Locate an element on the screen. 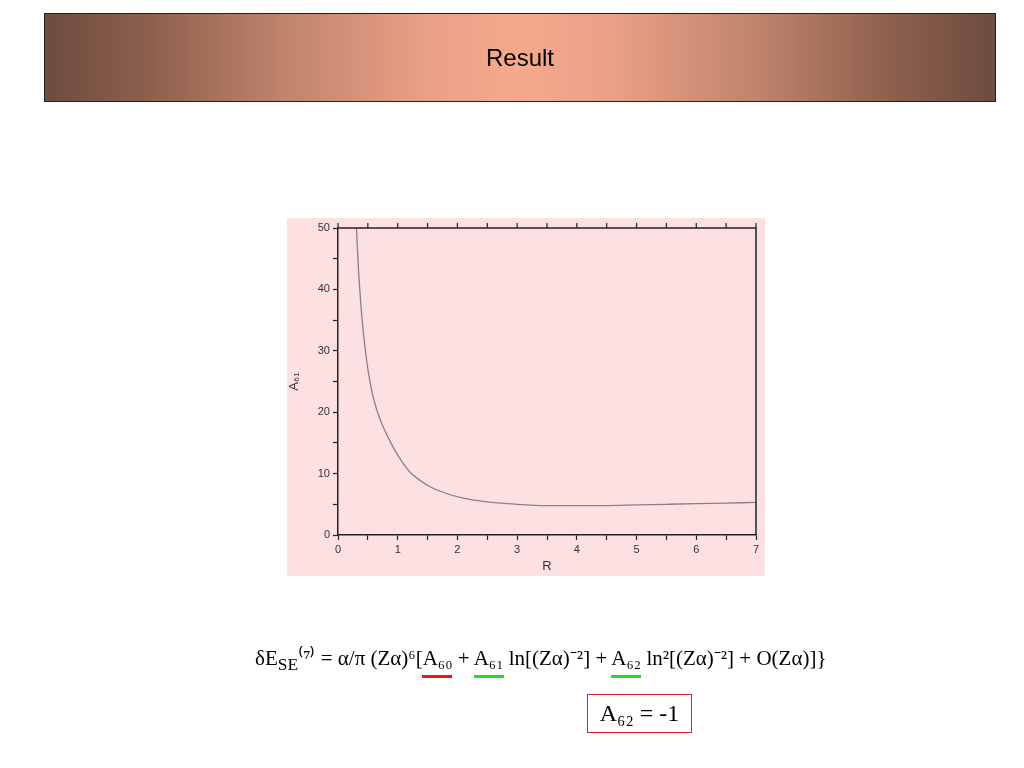 Image resolution: width=1024 pixels, height=768 pixels. line-series is located at coordinates (555, 367).